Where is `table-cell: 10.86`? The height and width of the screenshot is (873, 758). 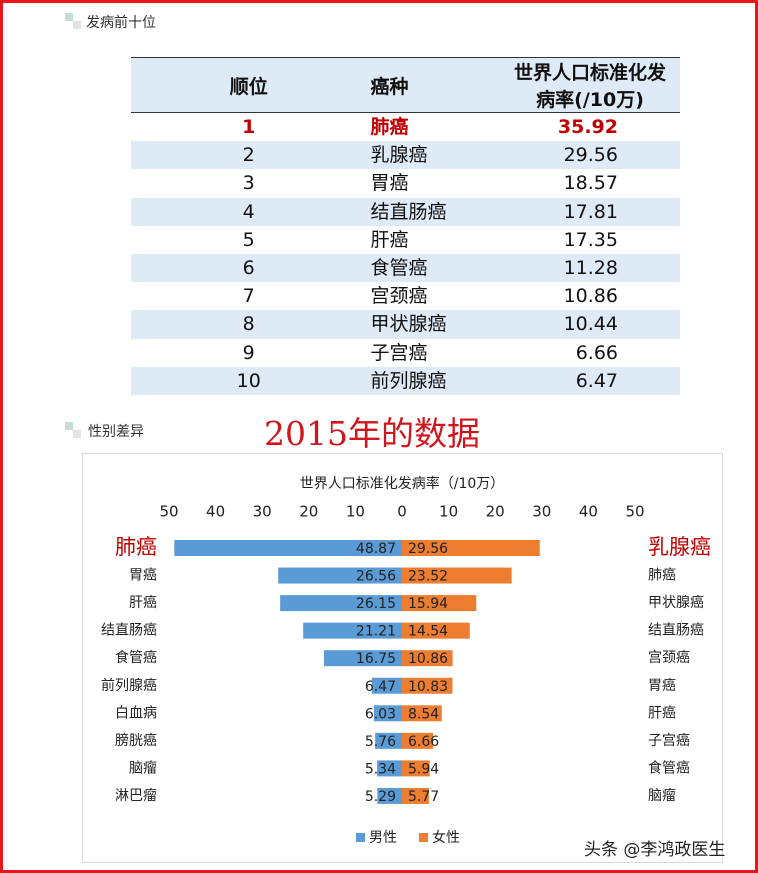
table-cell: 10.86 is located at coordinates (590, 296).